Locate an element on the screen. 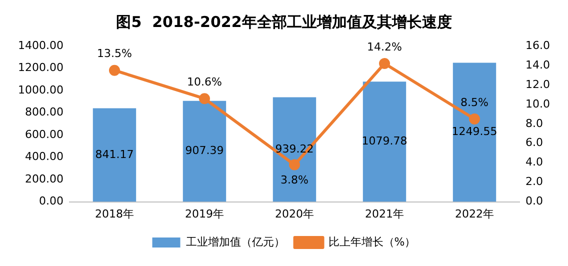 Image resolution: width=568 pixels, height=266 pixels. x-tick-label: 2021年 is located at coordinates (384, 213).